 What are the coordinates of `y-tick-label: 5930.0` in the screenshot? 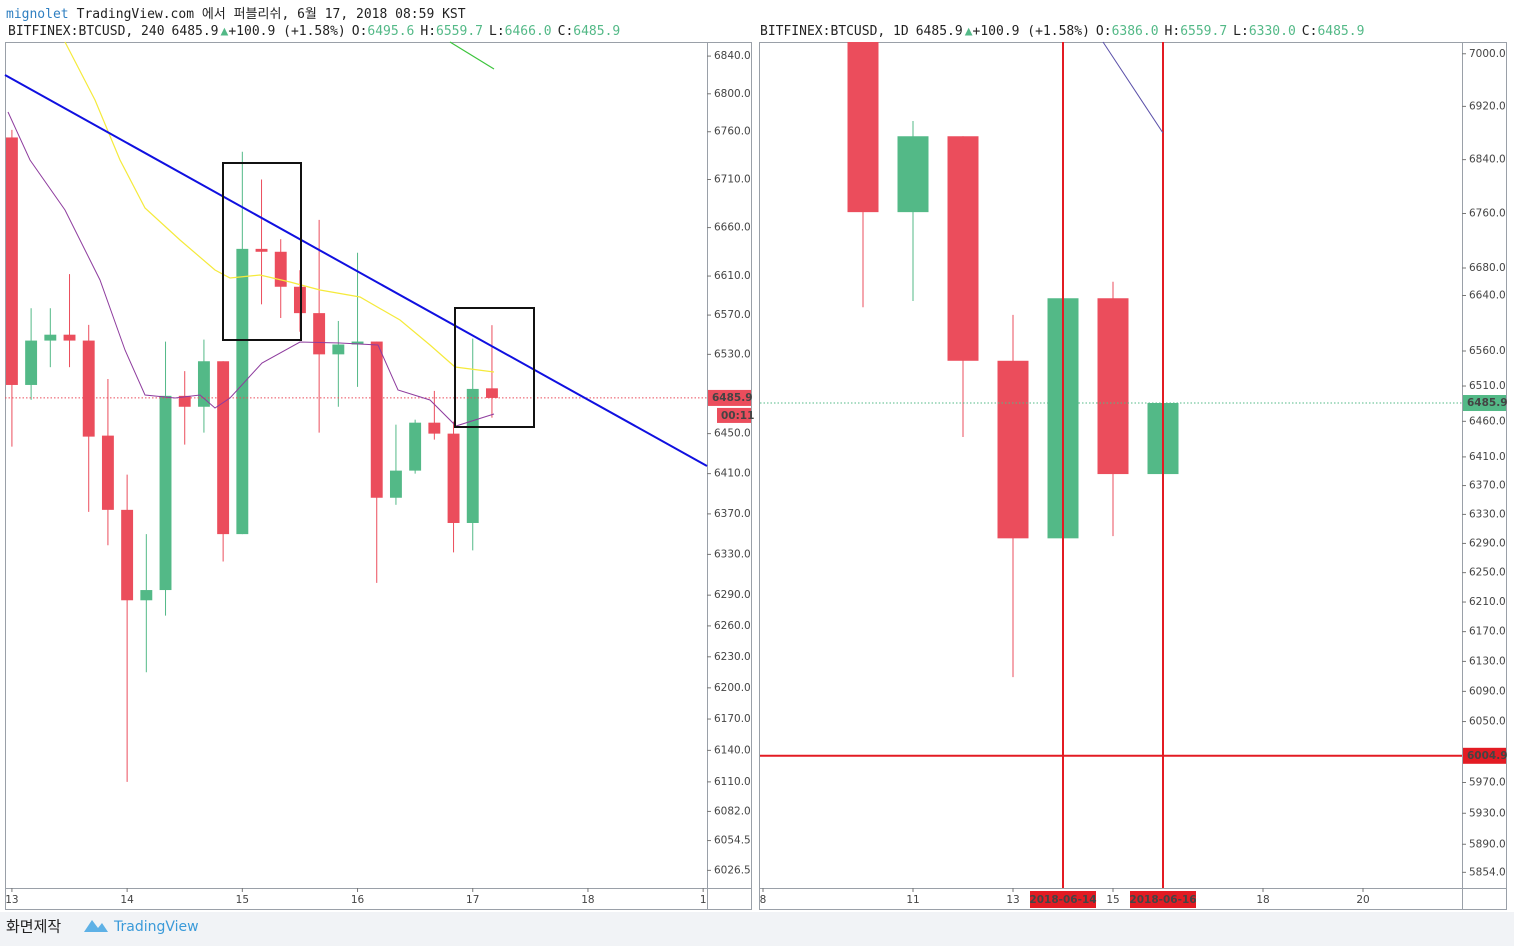 It's located at (1487, 813).